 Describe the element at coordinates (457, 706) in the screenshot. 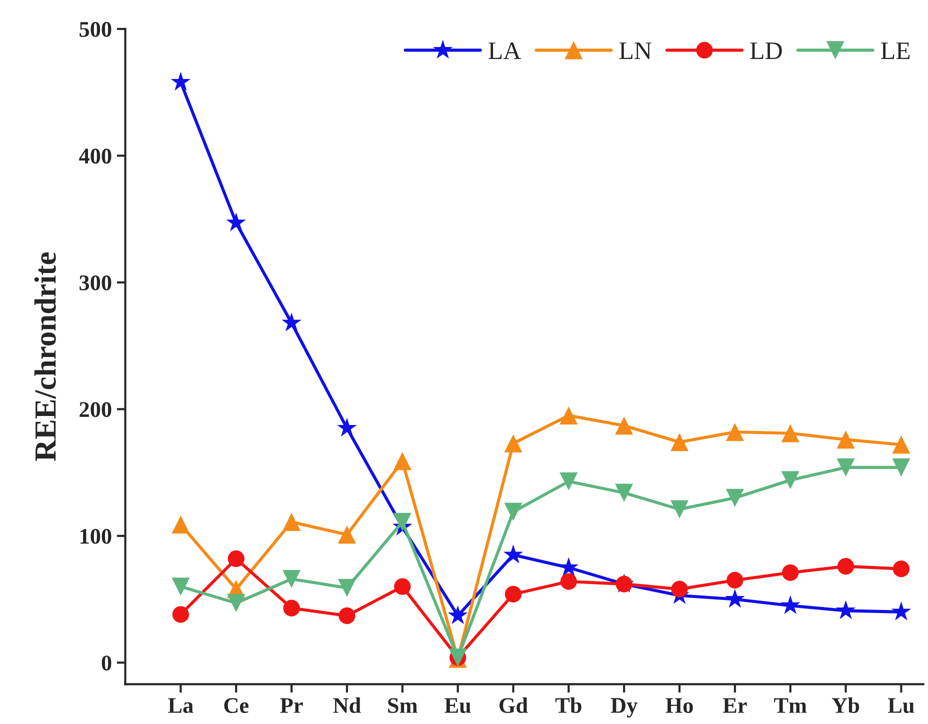

I see `x-tick-label: Eu` at that location.